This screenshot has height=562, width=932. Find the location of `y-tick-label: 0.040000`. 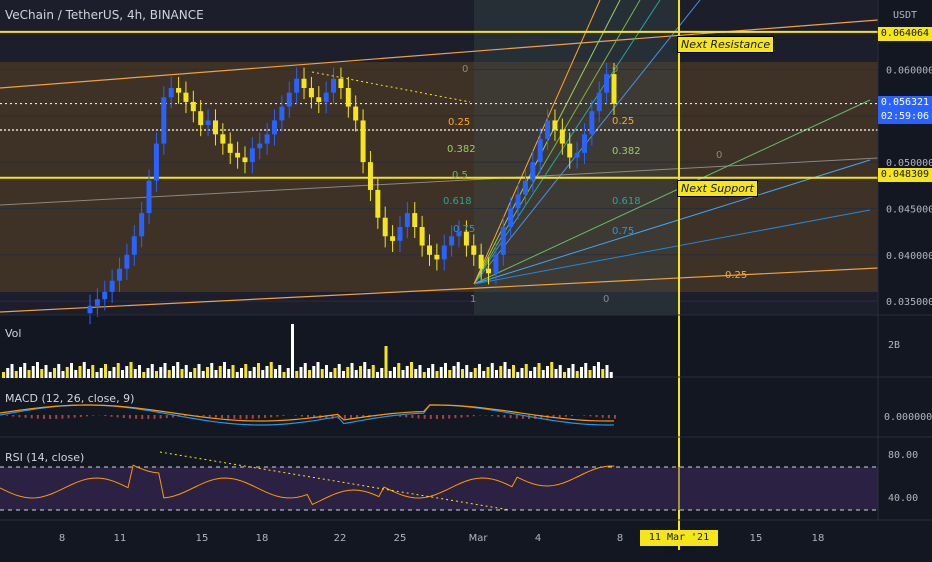

y-tick-label: 0.040000 is located at coordinates (909, 256).